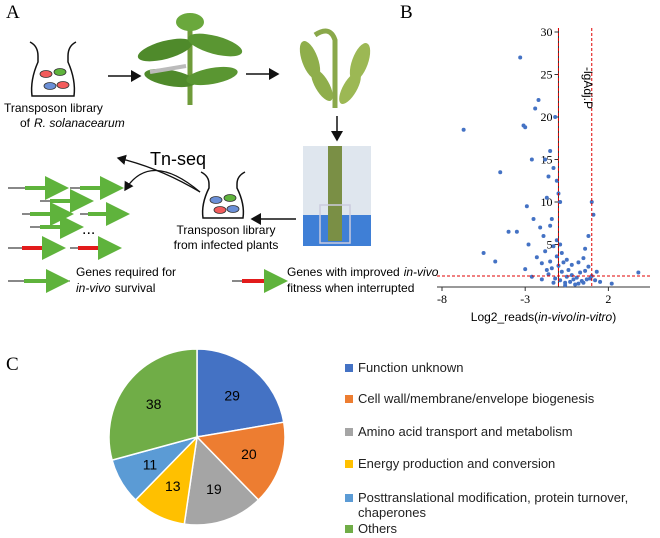  Describe the element at coordinates (411, 367) in the screenshot. I see `legend-label: Function unknown` at that location.